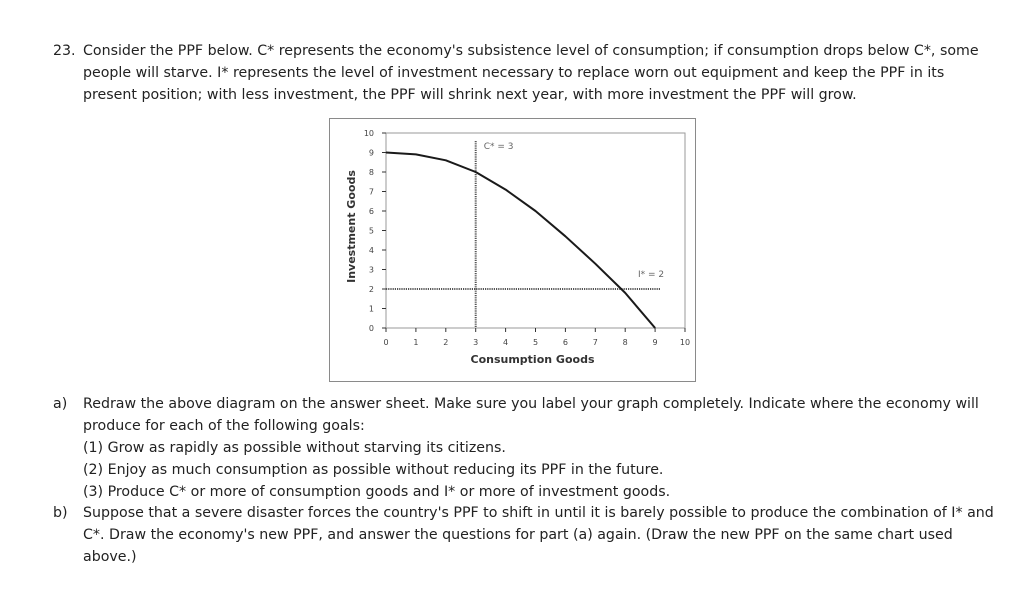 The height and width of the screenshot is (609, 1036). Describe the element at coordinates (595, 342) in the screenshot. I see `x-tick-label: 7` at that location.